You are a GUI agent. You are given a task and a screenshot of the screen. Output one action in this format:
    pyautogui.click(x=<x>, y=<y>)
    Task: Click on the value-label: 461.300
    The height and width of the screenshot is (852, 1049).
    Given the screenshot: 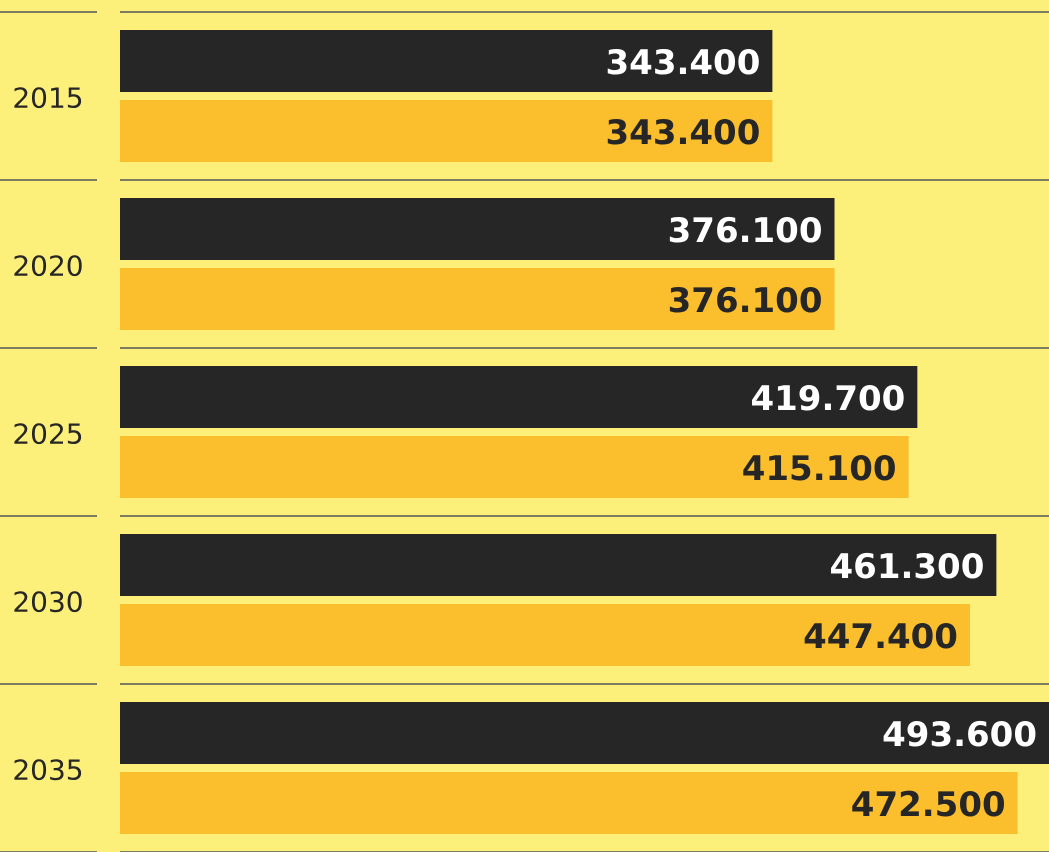 What is the action you would take?
    pyautogui.click(x=907, y=567)
    